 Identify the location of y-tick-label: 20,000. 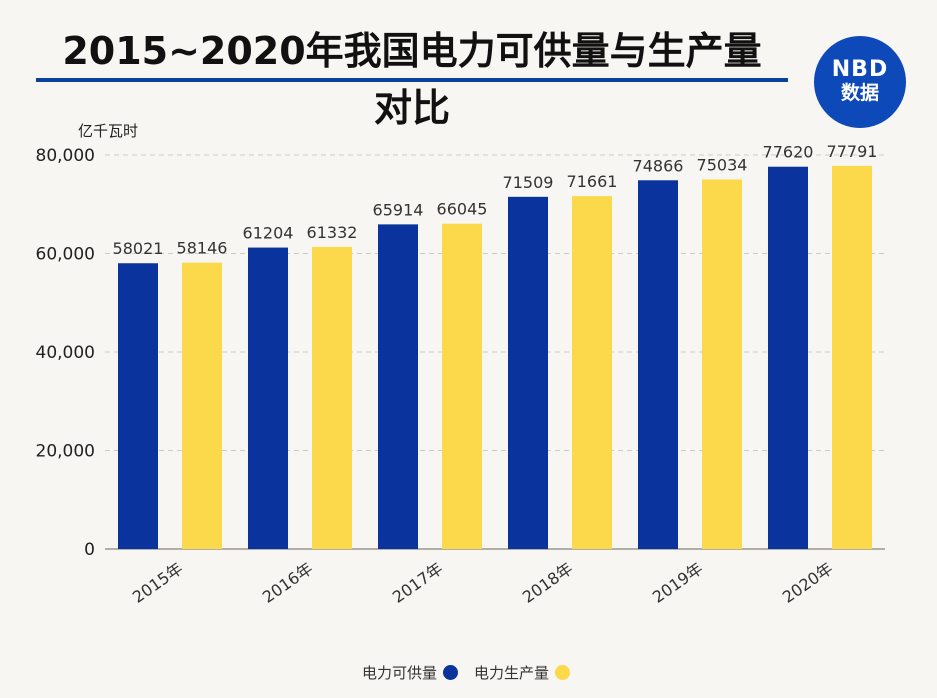
(65, 452).